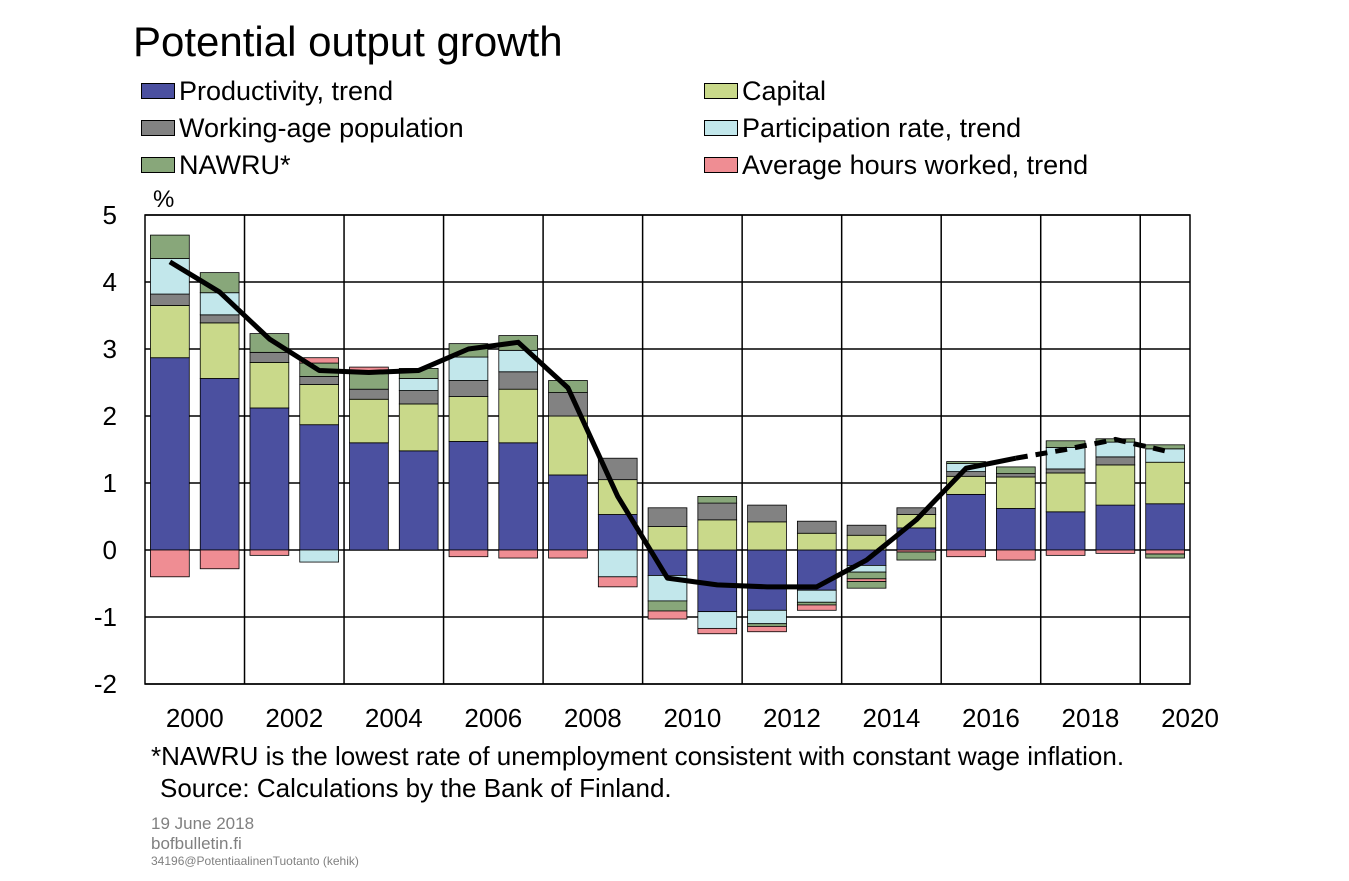 The image size is (1349, 881). I want to click on x-tick-label: 2002, so click(294, 718).